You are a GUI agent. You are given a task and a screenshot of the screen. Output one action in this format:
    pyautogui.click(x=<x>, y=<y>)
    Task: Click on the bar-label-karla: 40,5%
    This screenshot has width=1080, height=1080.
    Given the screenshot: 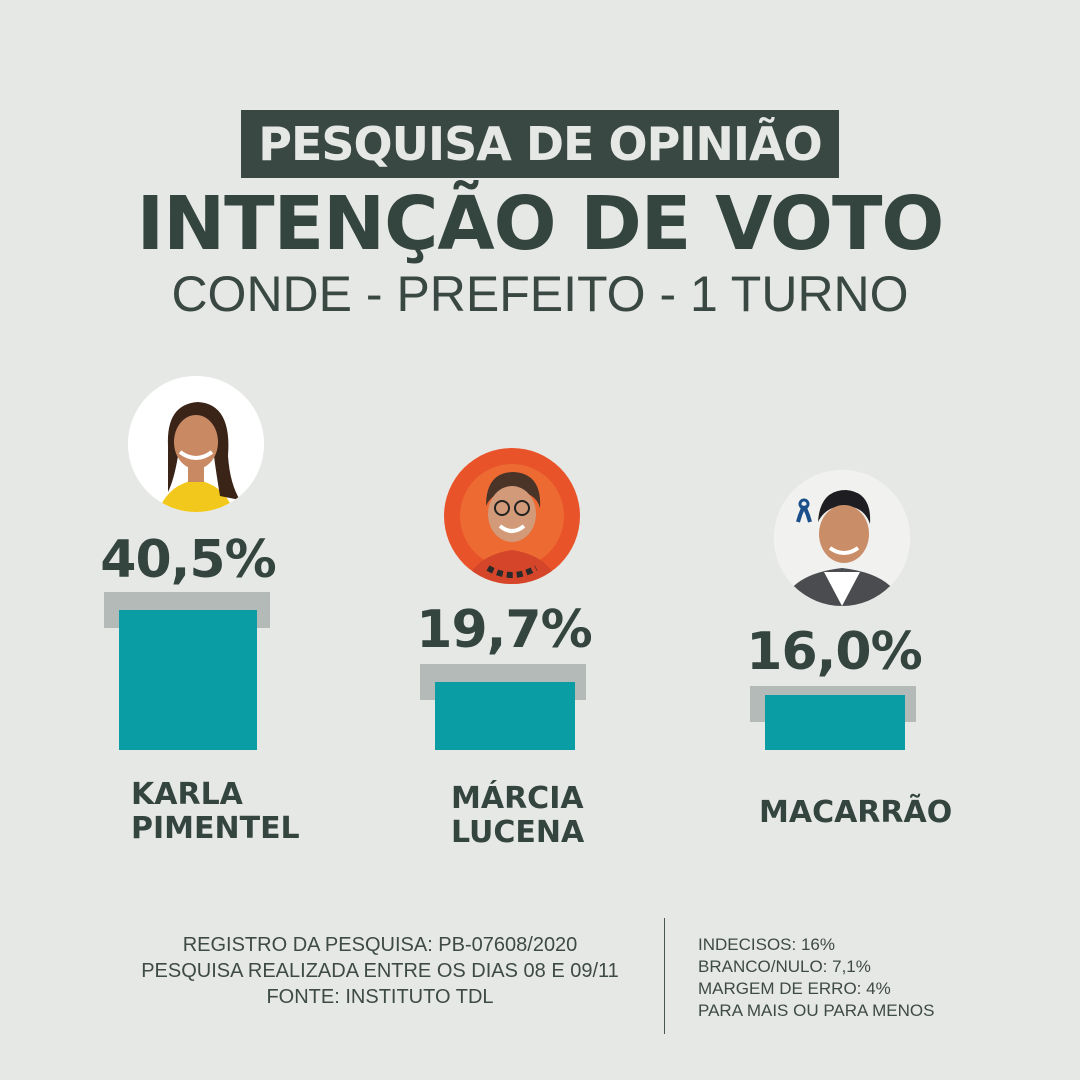 What is the action you would take?
    pyautogui.click(x=188, y=560)
    